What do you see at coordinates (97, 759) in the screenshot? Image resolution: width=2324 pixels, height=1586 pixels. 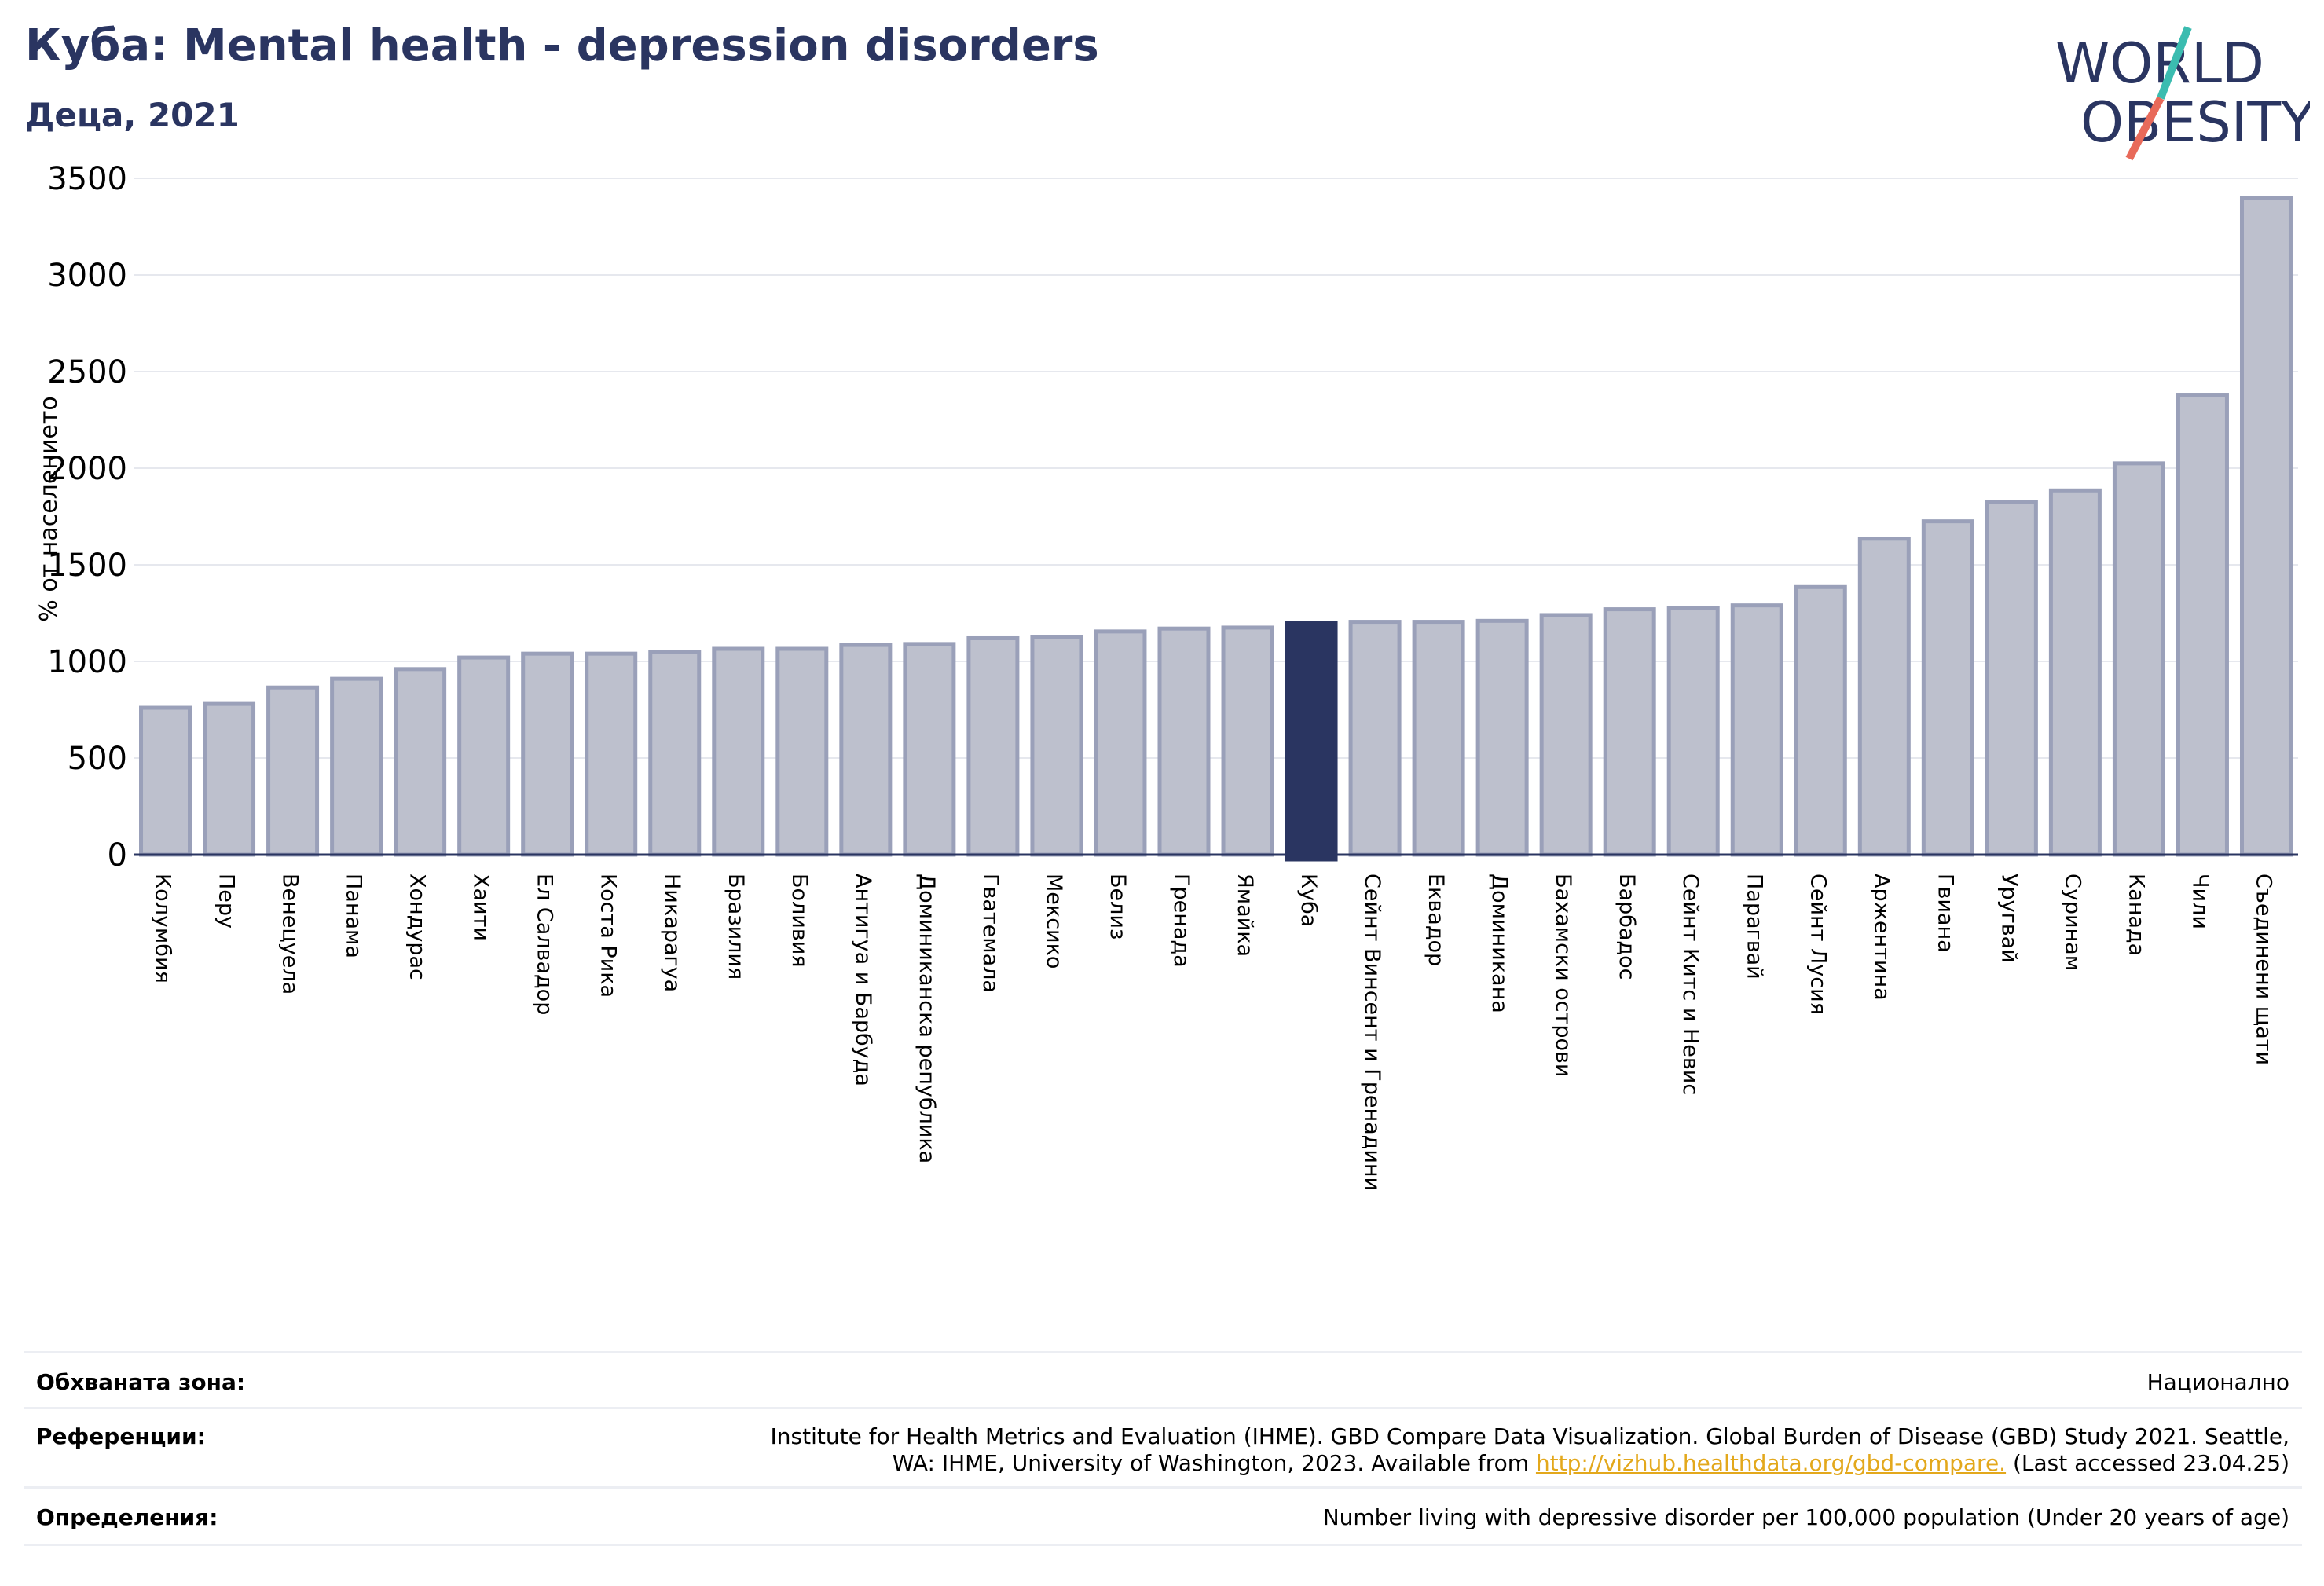 I see `y-tick-label: 500` at bounding box center [97, 759].